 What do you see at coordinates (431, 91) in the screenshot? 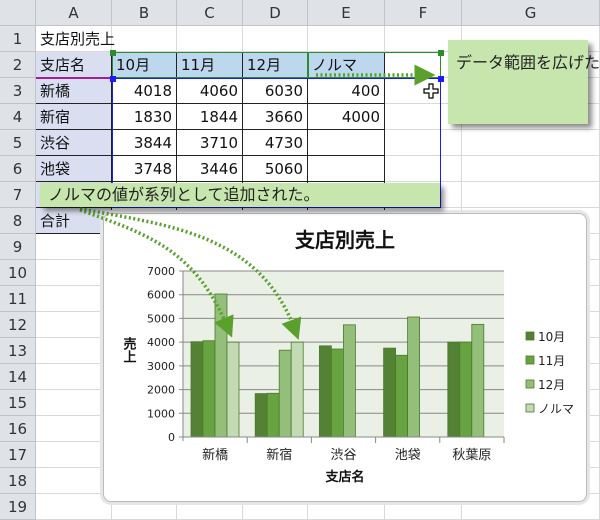
I see `move-cursor-icon` at bounding box center [431, 91].